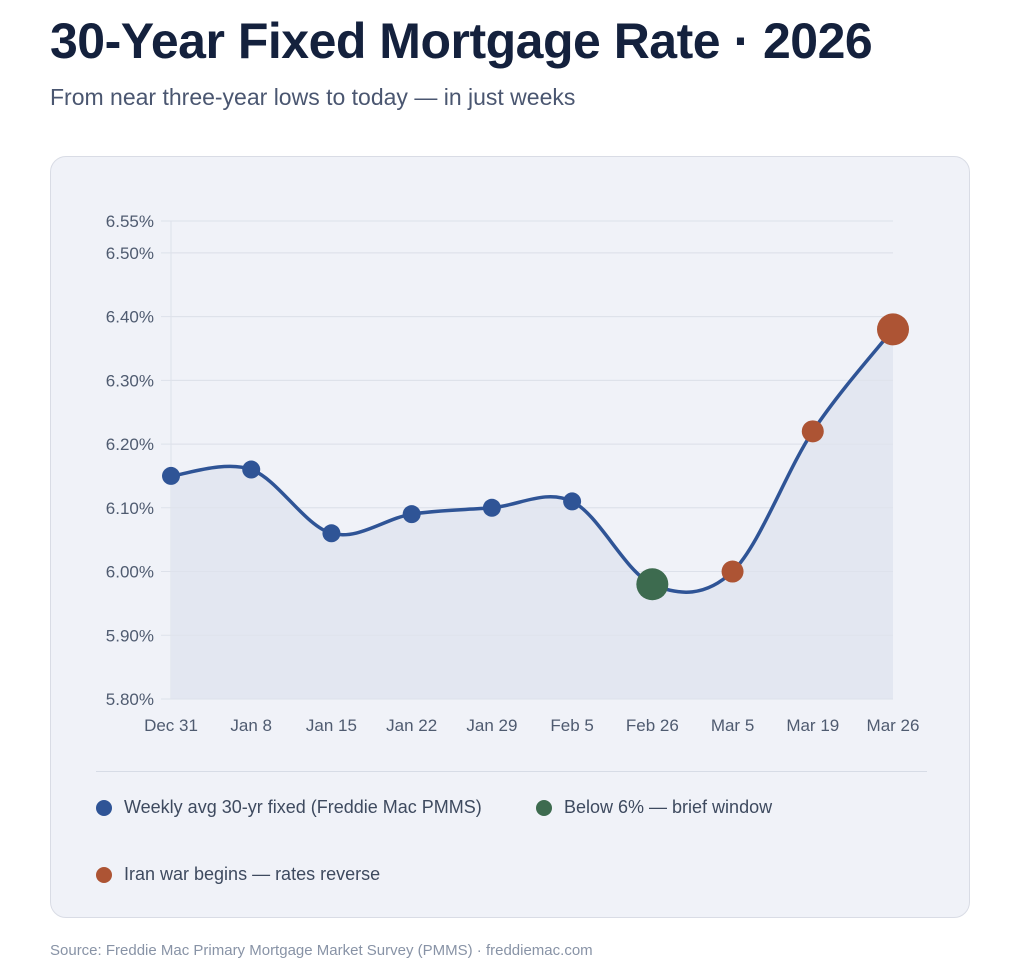 This screenshot has height=972, width=1024. I want to click on x-tick-label: Feb 26, so click(652, 725).